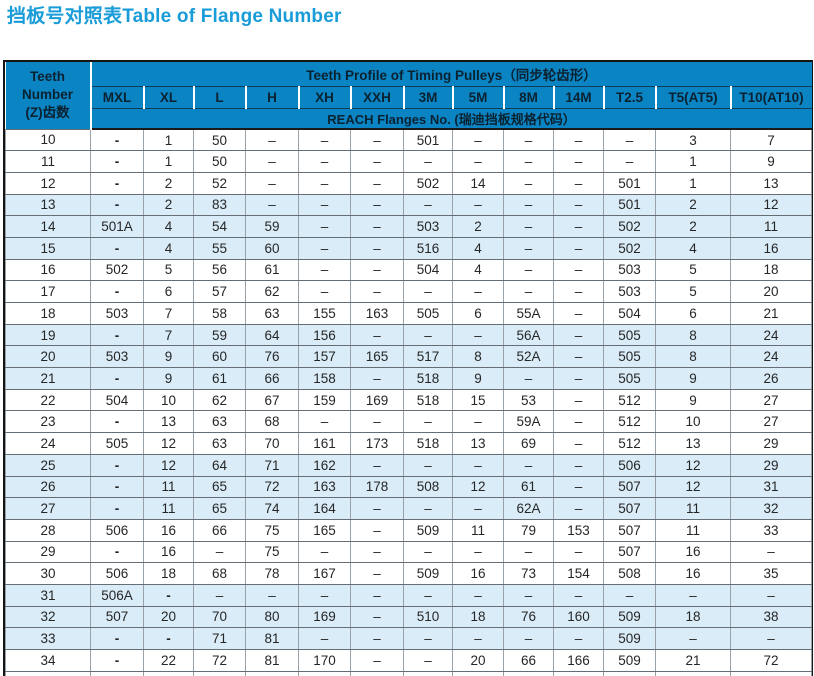  I want to click on flange-cell-t5-at5-: 6, so click(693, 313).